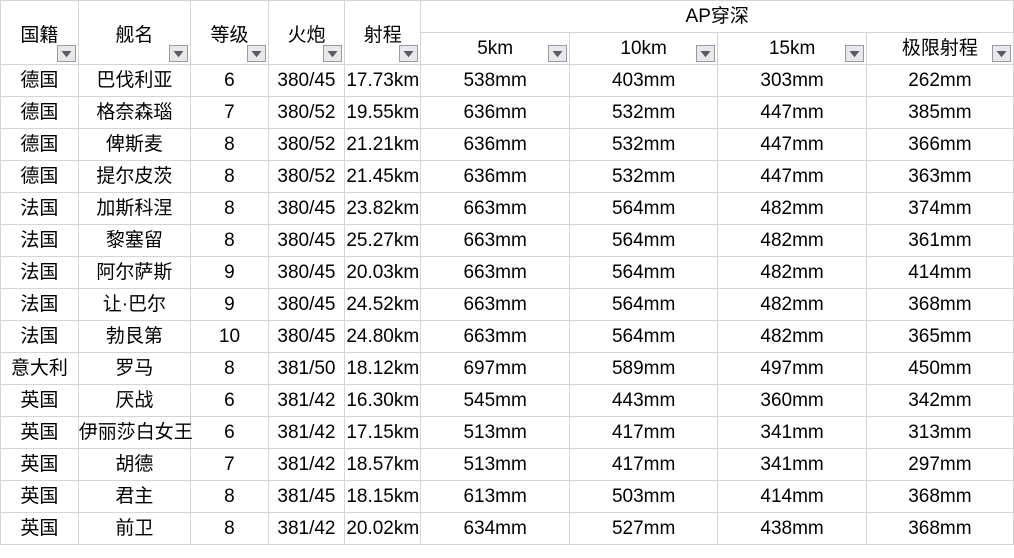  What do you see at coordinates (643, 368) in the screenshot?
I see `table-cell-ap10km: 589mm` at bounding box center [643, 368].